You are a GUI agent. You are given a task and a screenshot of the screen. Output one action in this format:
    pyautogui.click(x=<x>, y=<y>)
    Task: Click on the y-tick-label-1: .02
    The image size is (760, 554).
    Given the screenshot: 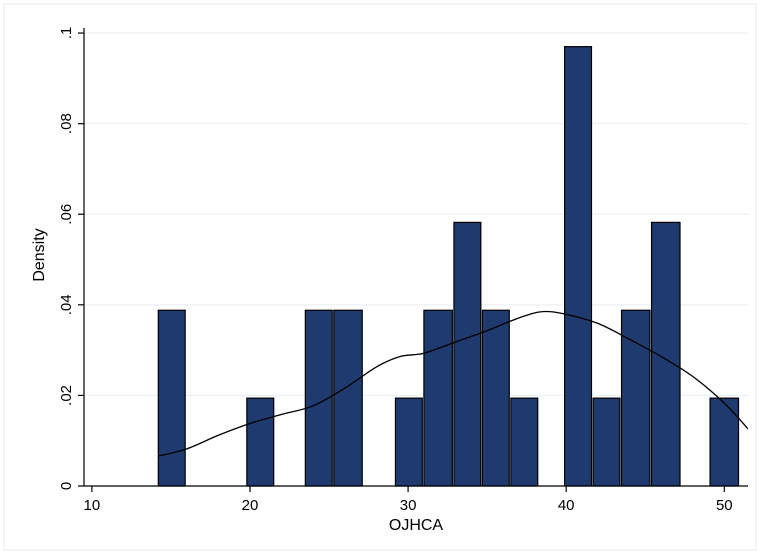 What is the action you would take?
    pyautogui.click(x=66, y=395)
    